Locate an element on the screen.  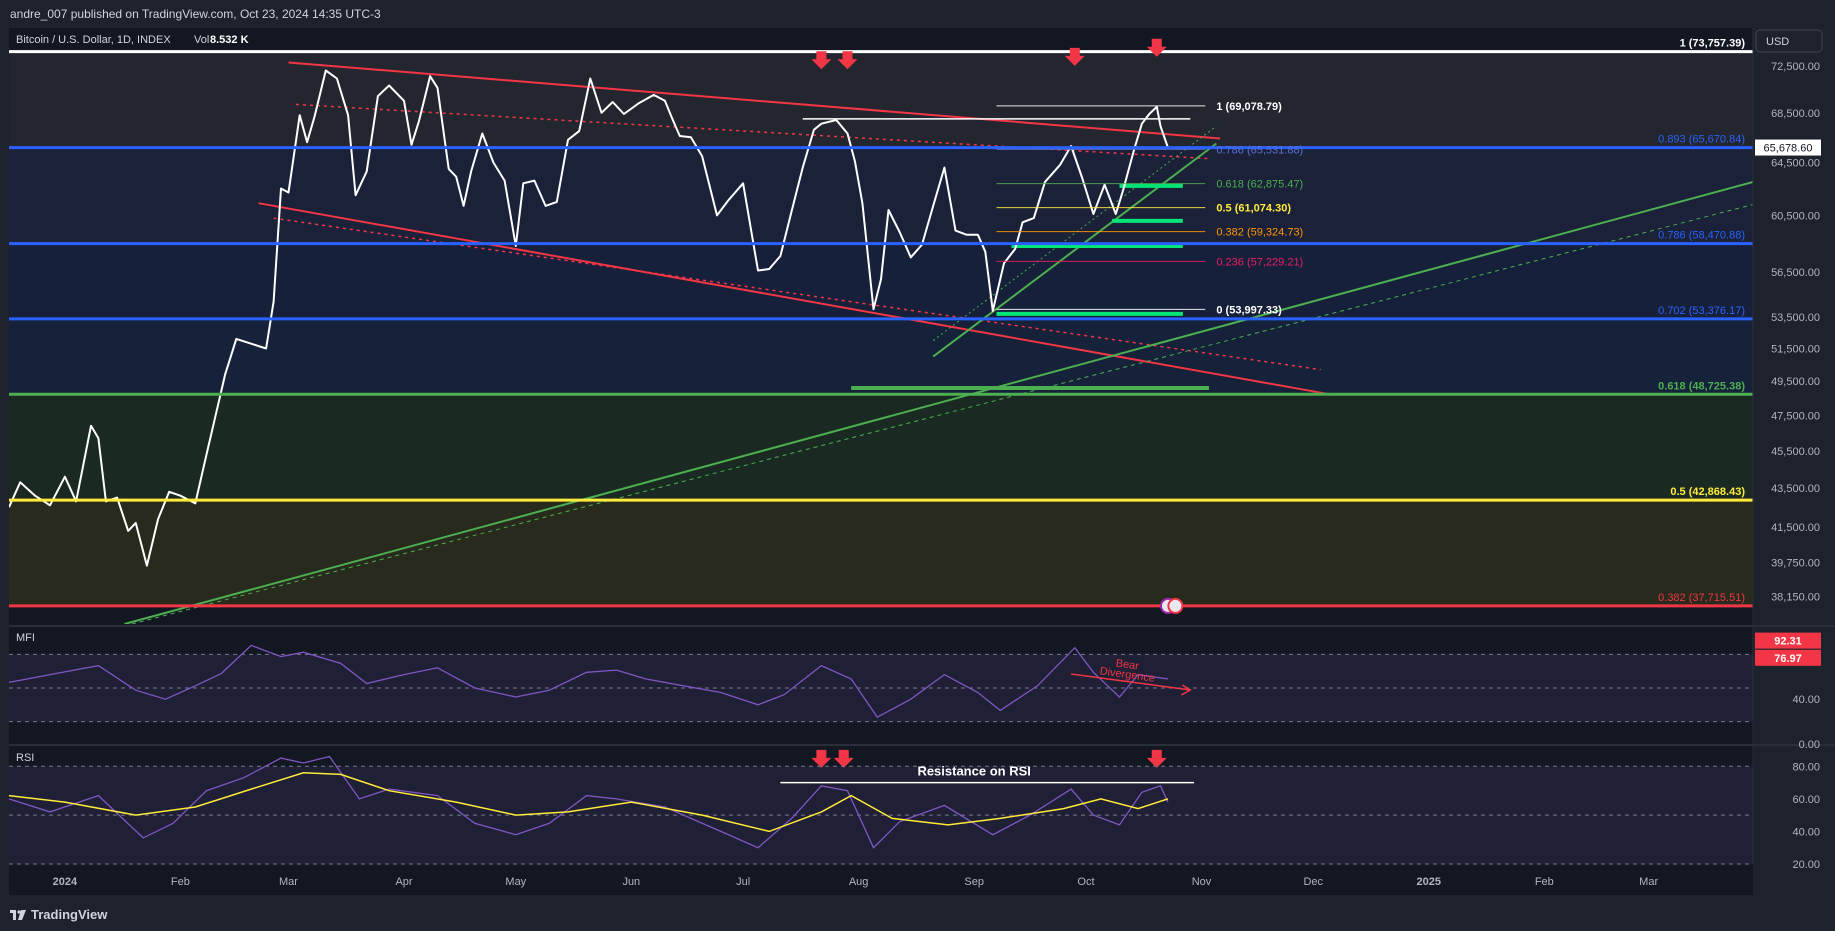
x-tick-5: Jun is located at coordinates (631, 882).